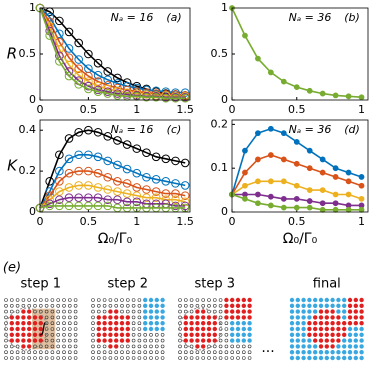 The image size is (374, 365). What do you see at coordinates (40, 109) in the screenshot?
I see `x-tick-label: 0` at bounding box center [40, 109].